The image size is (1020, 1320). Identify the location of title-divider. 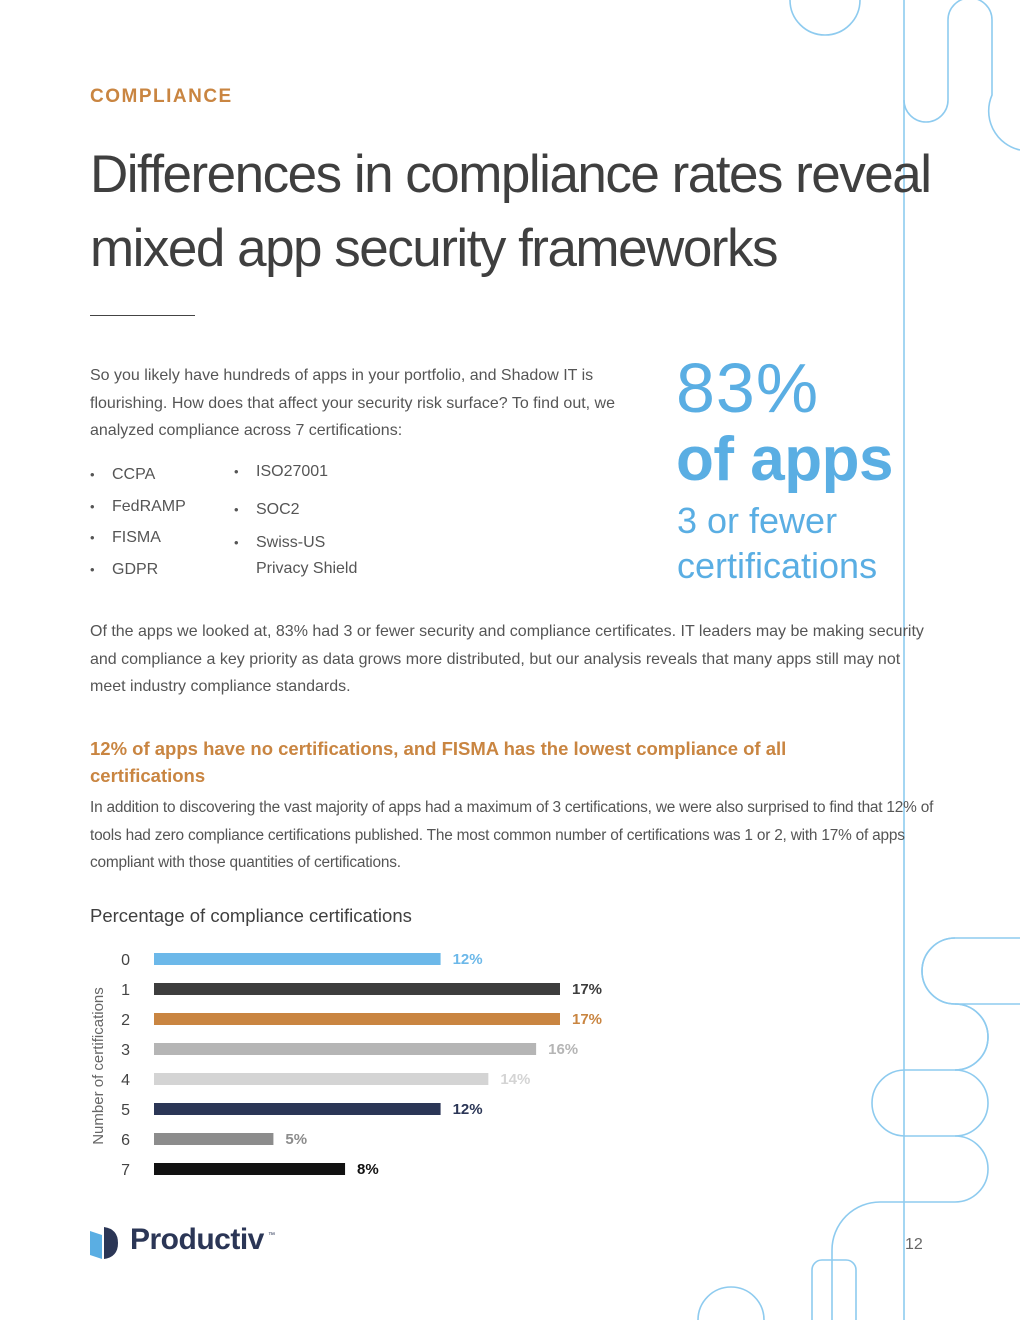
(142, 315).